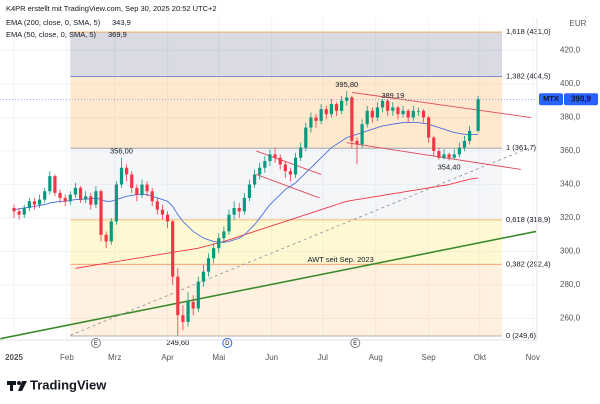 The width and height of the screenshot is (600, 404). I want to click on last-price-name: MTX, so click(551, 98).